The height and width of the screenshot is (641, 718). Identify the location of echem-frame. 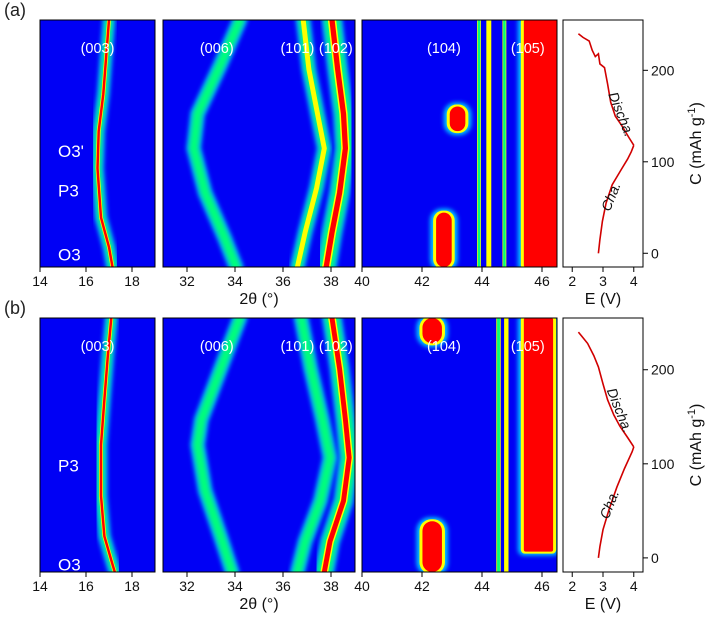
(603, 143).